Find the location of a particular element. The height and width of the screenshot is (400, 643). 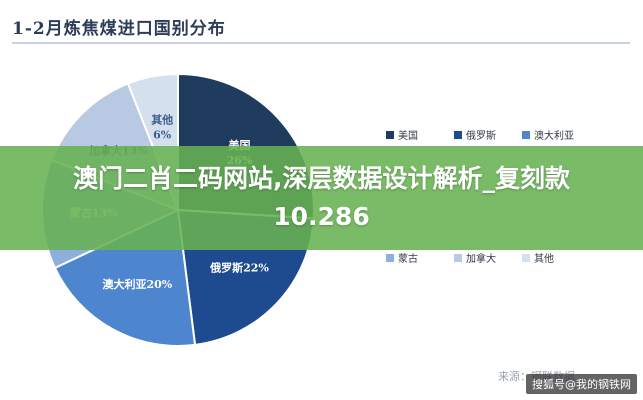

slice-label-6: 其他 6% is located at coordinates (162, 127).